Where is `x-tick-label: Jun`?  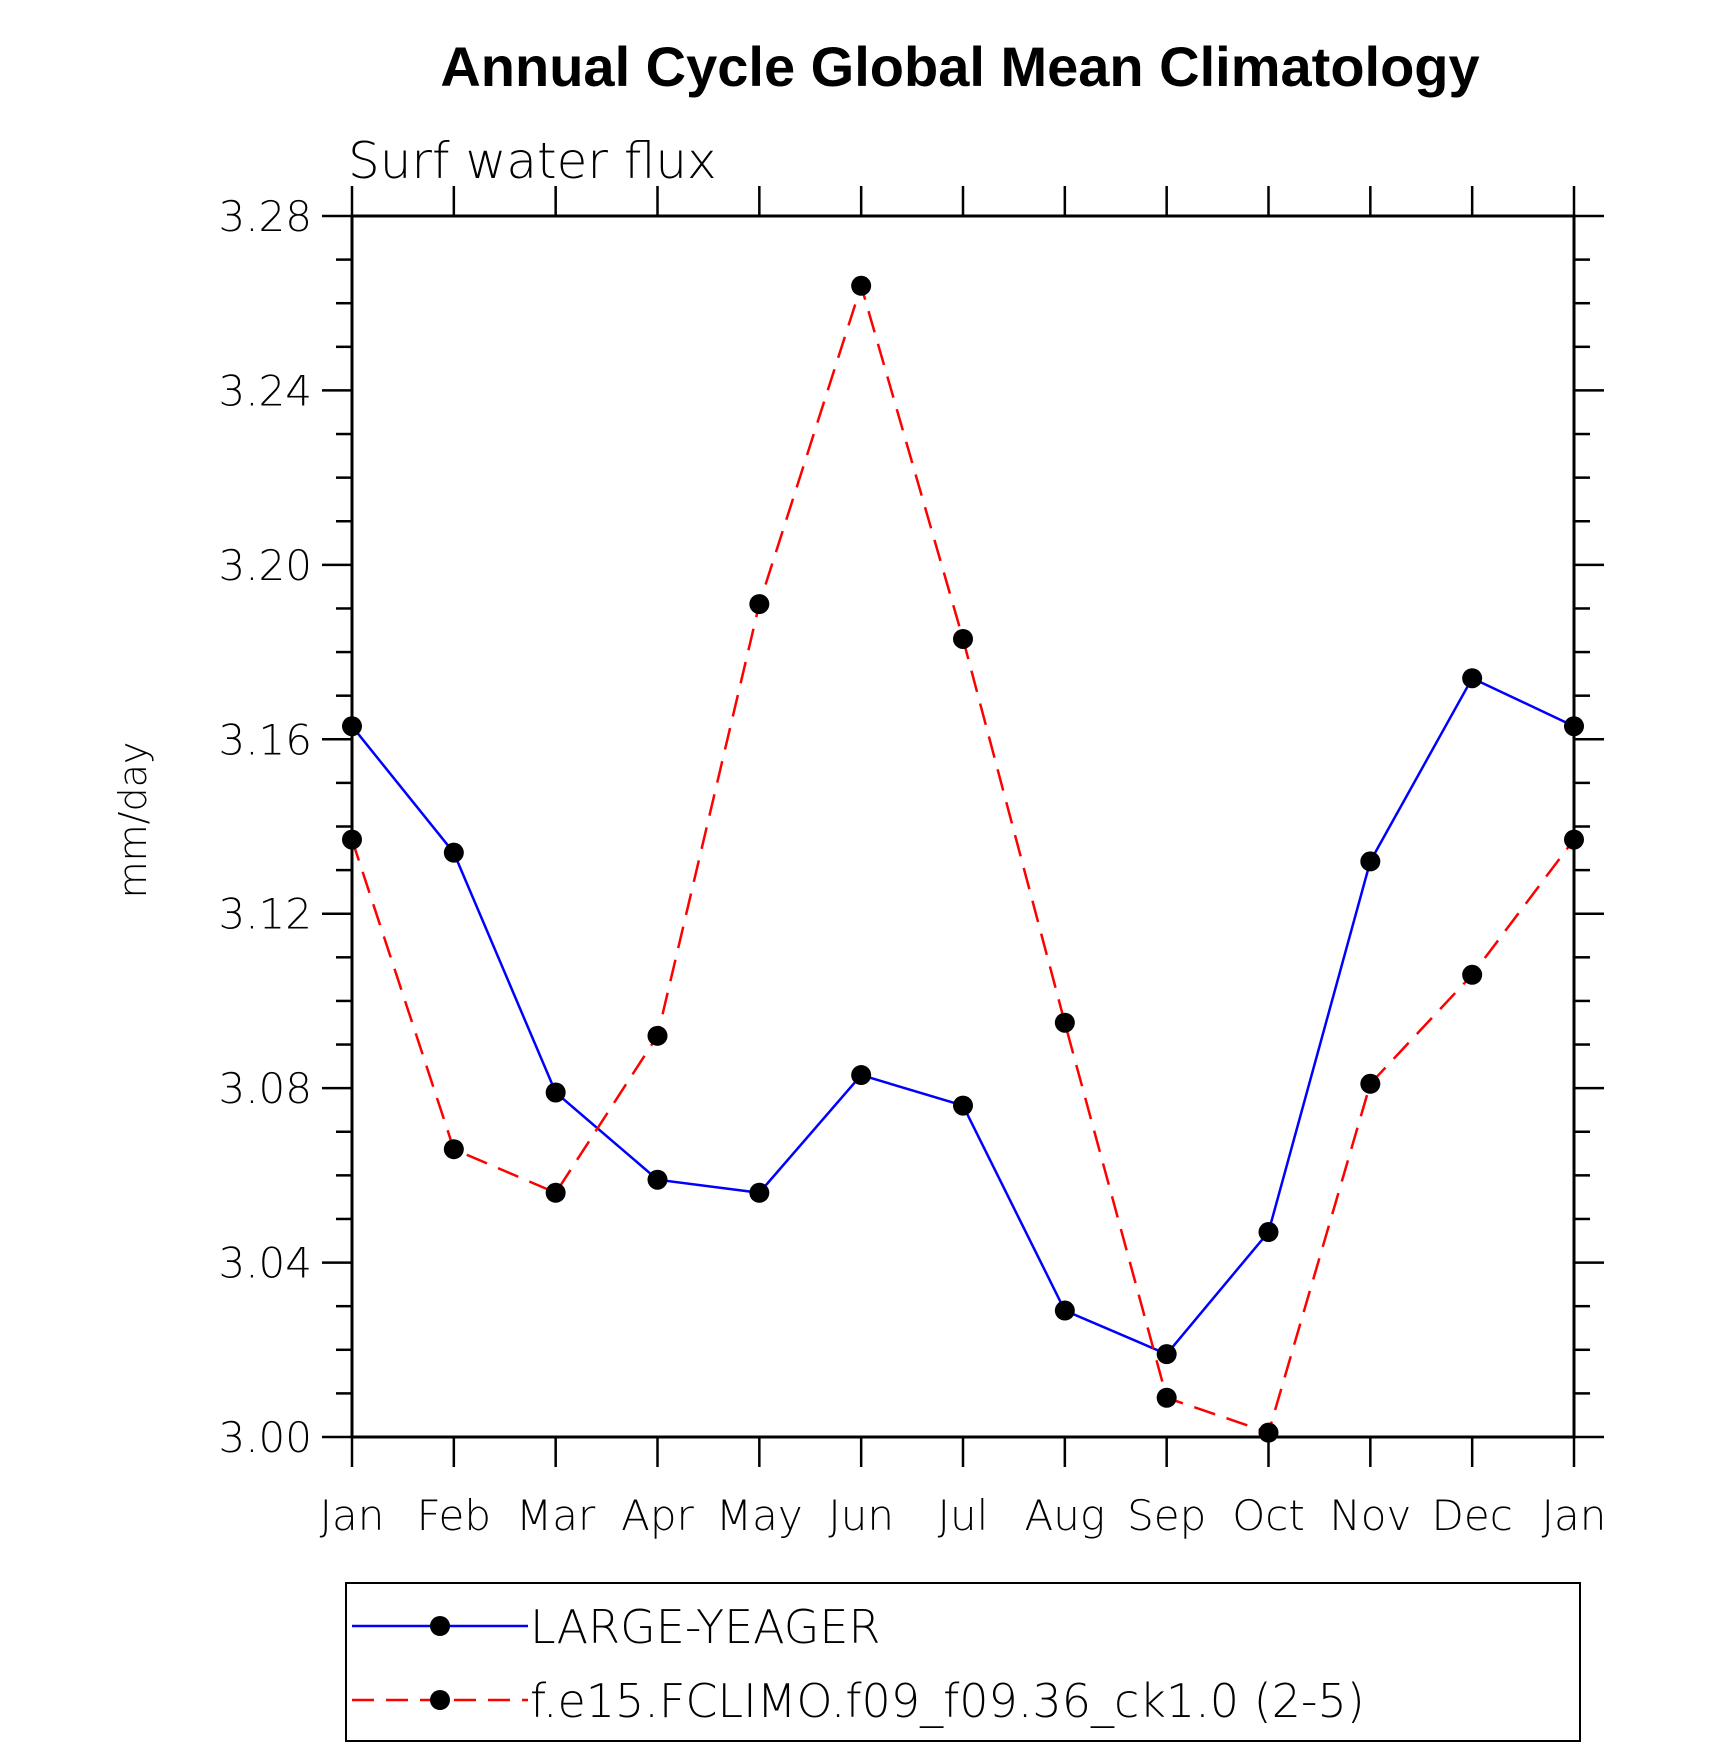 x-tick-label: Jun is located at coordinates (861, 1515).